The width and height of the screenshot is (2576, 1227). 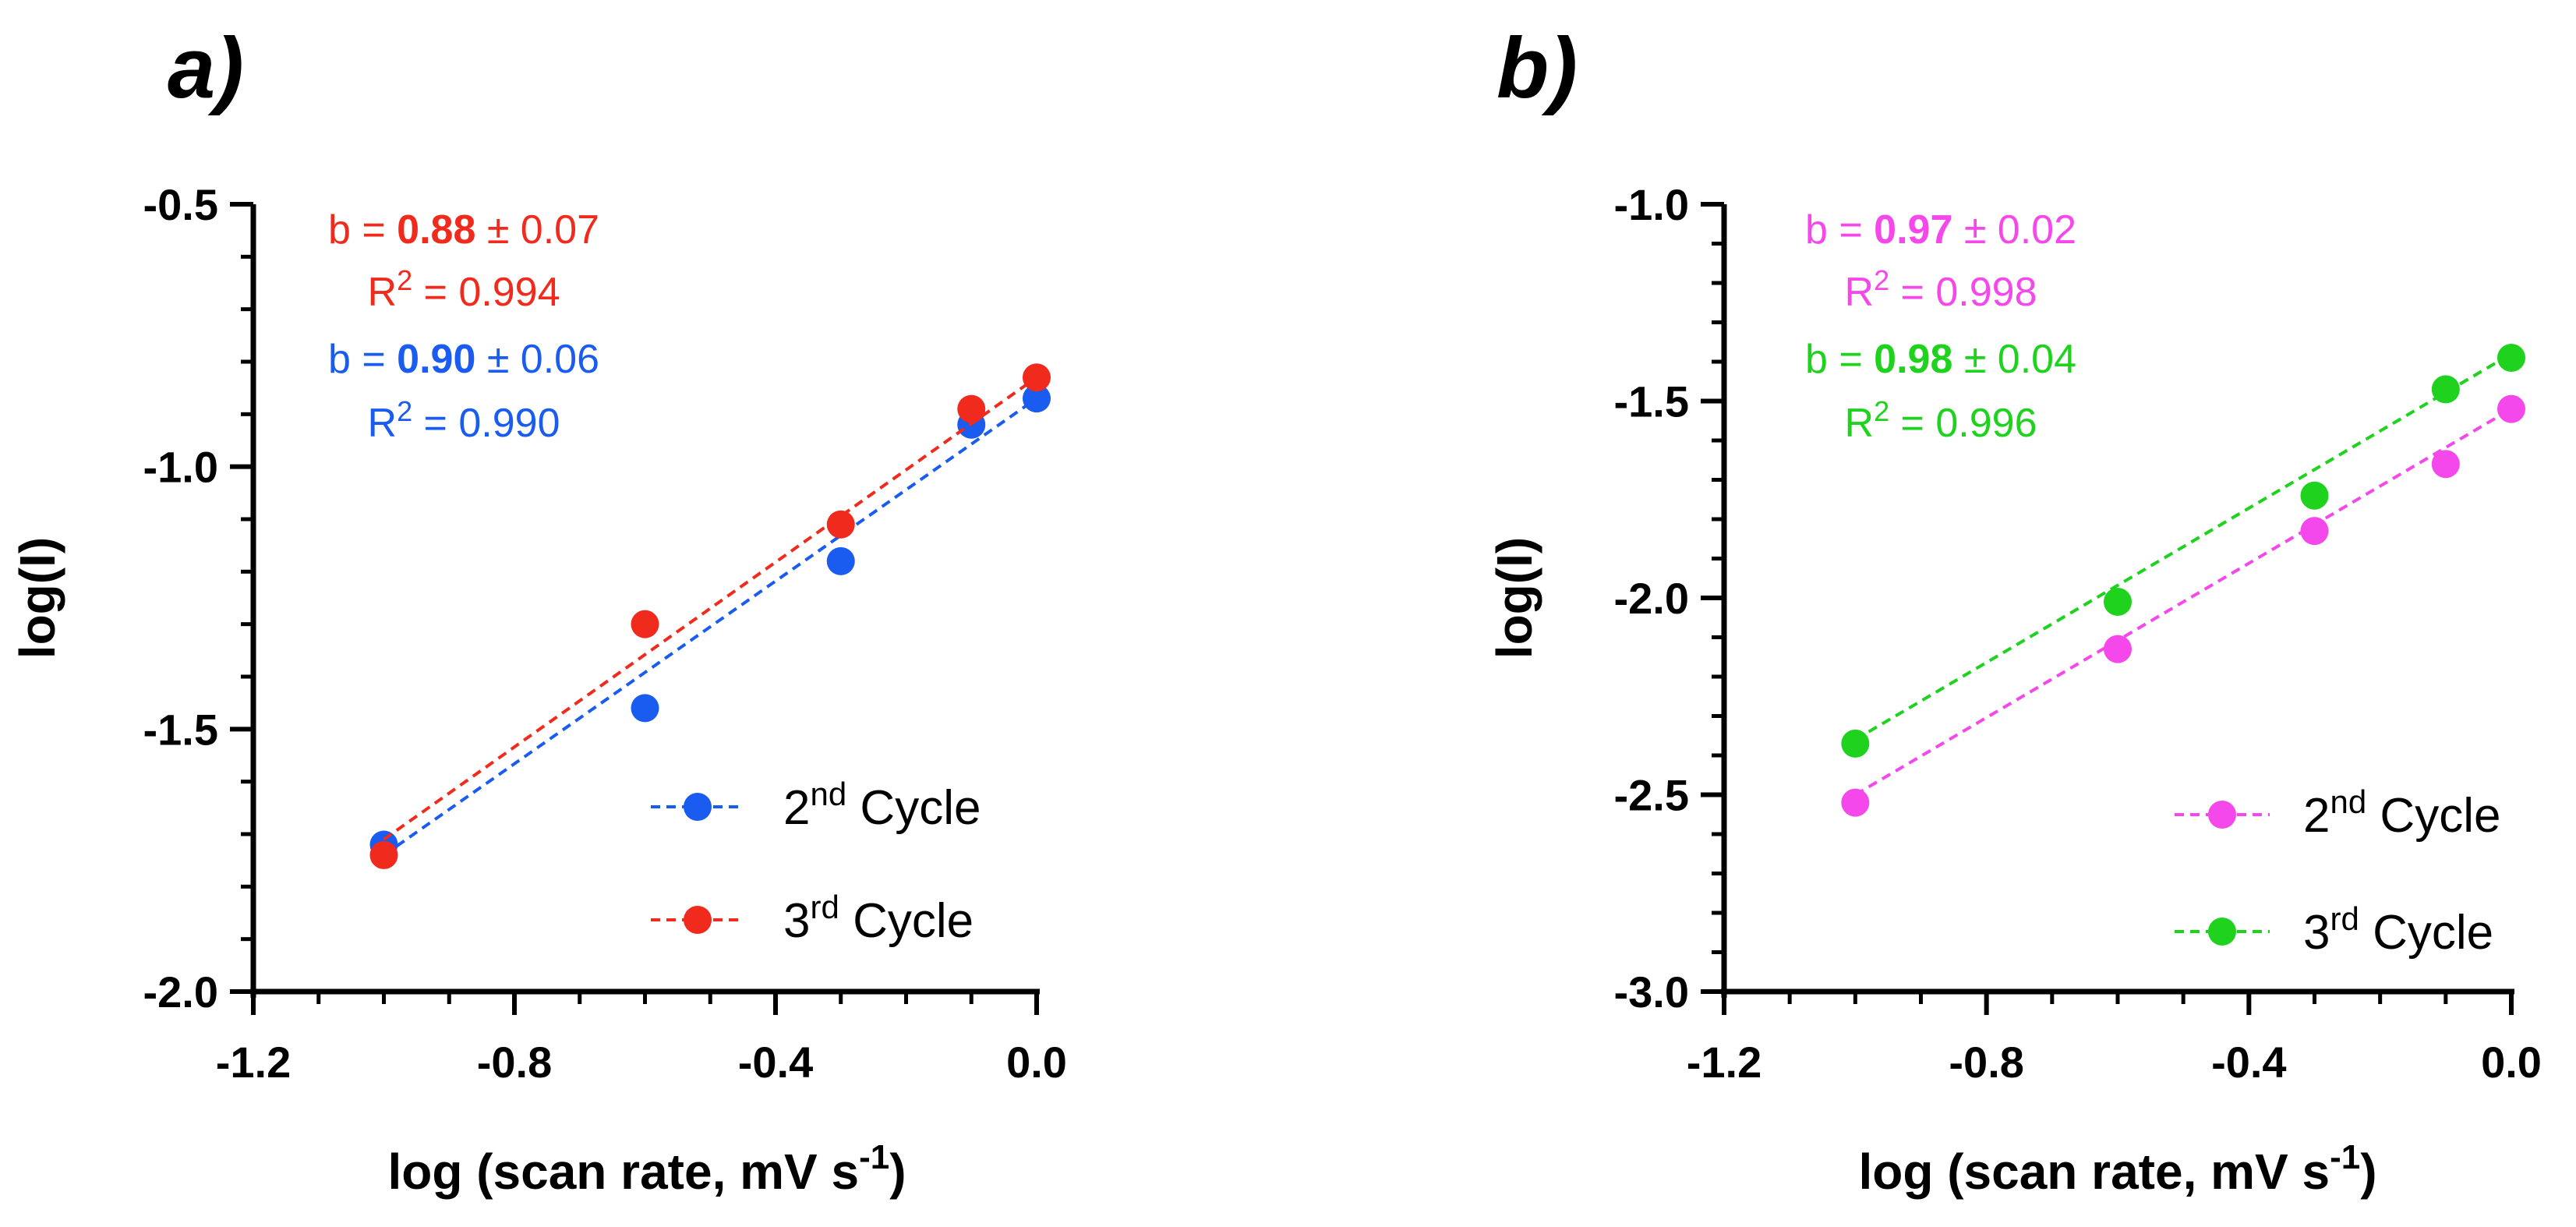 I want to click on annotation-b-value: 0.97, so click(x=1913, y=230).